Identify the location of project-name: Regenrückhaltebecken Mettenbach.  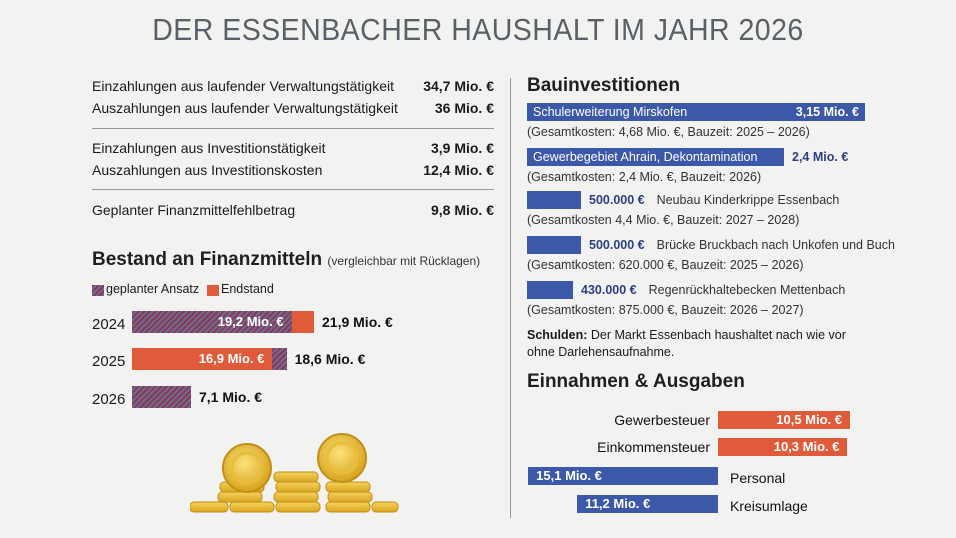
(747, 290).